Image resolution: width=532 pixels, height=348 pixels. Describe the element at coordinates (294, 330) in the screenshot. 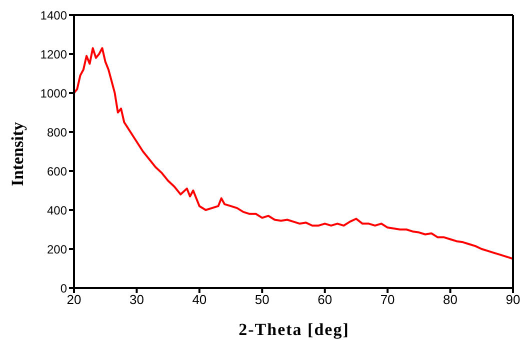

I see `x-axis-title: 2-Theta [deg]` at that location.